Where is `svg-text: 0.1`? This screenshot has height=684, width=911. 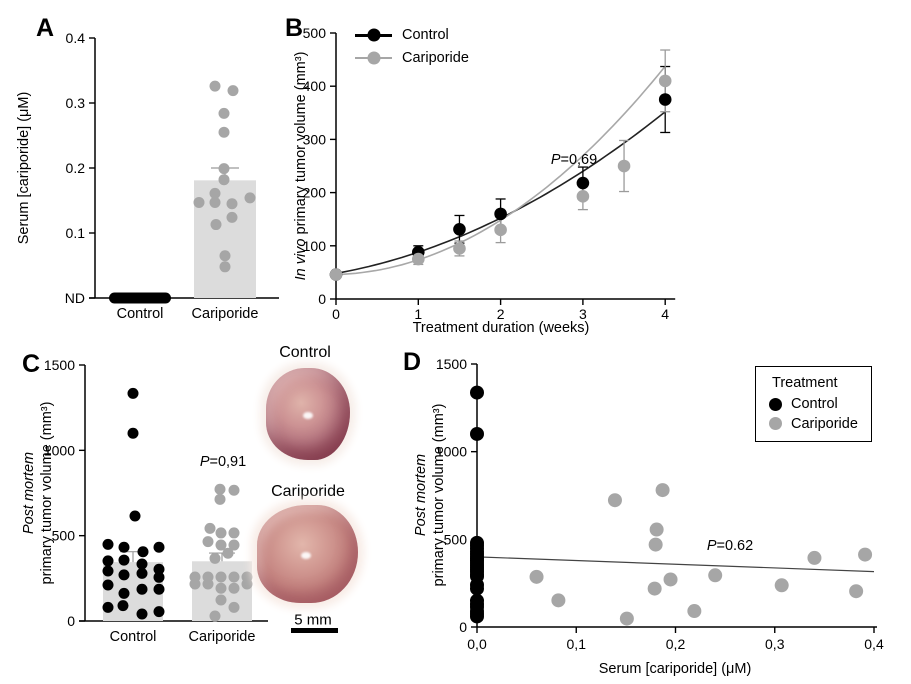 svg-text: 0.1 is located at coordinates (76, 233).